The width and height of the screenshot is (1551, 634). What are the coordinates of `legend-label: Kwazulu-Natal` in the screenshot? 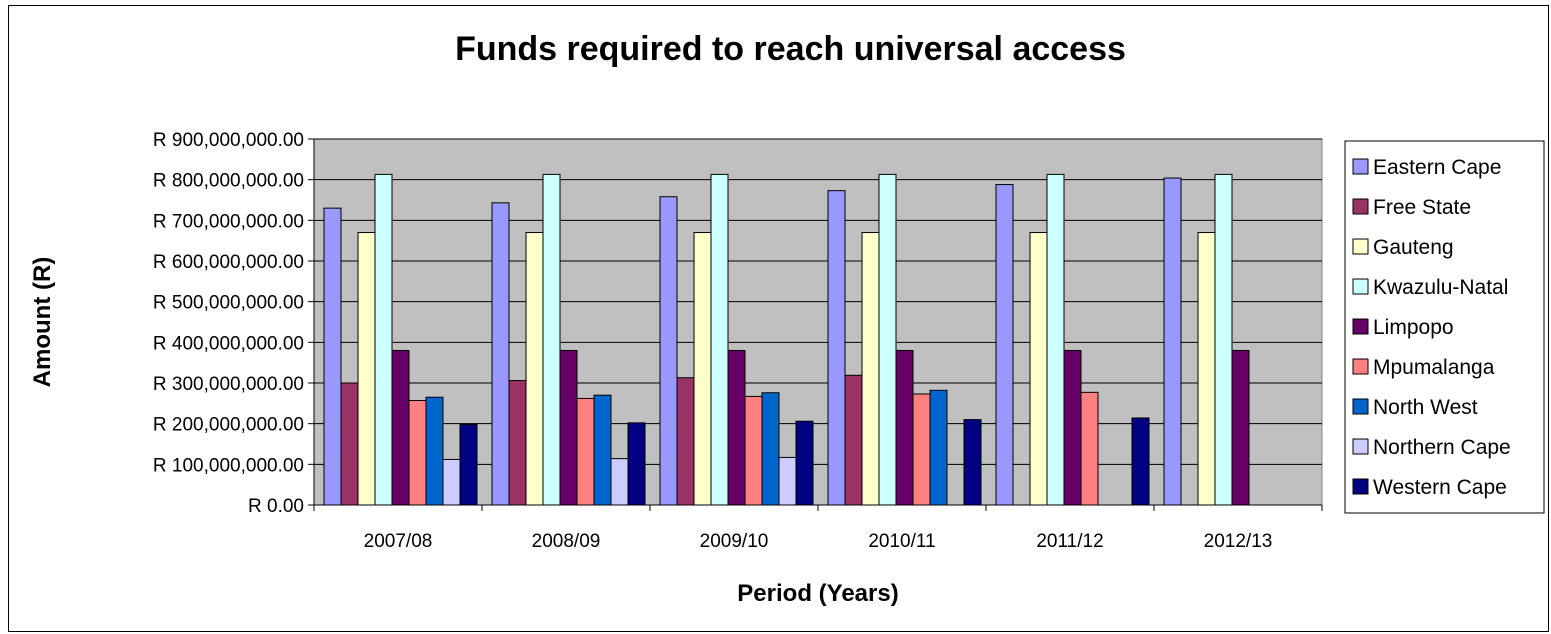 It's located at (1440, 287).